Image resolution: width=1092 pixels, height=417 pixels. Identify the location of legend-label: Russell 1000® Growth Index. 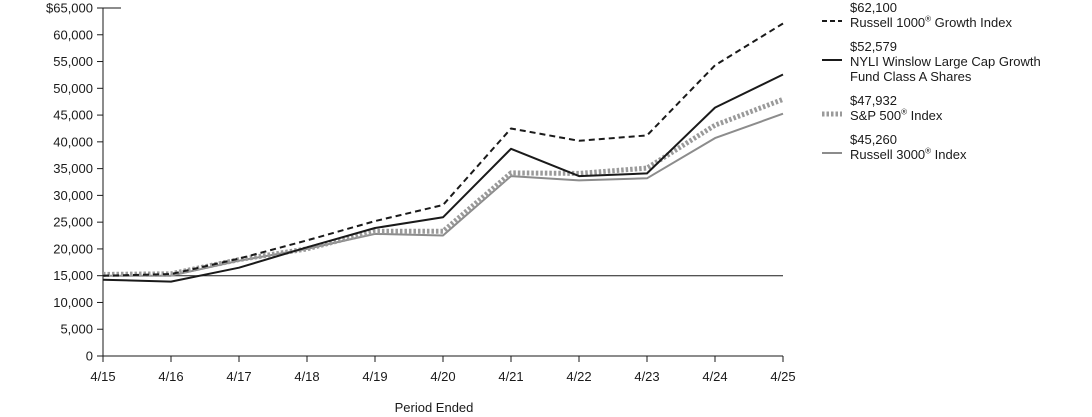
(931, 22).